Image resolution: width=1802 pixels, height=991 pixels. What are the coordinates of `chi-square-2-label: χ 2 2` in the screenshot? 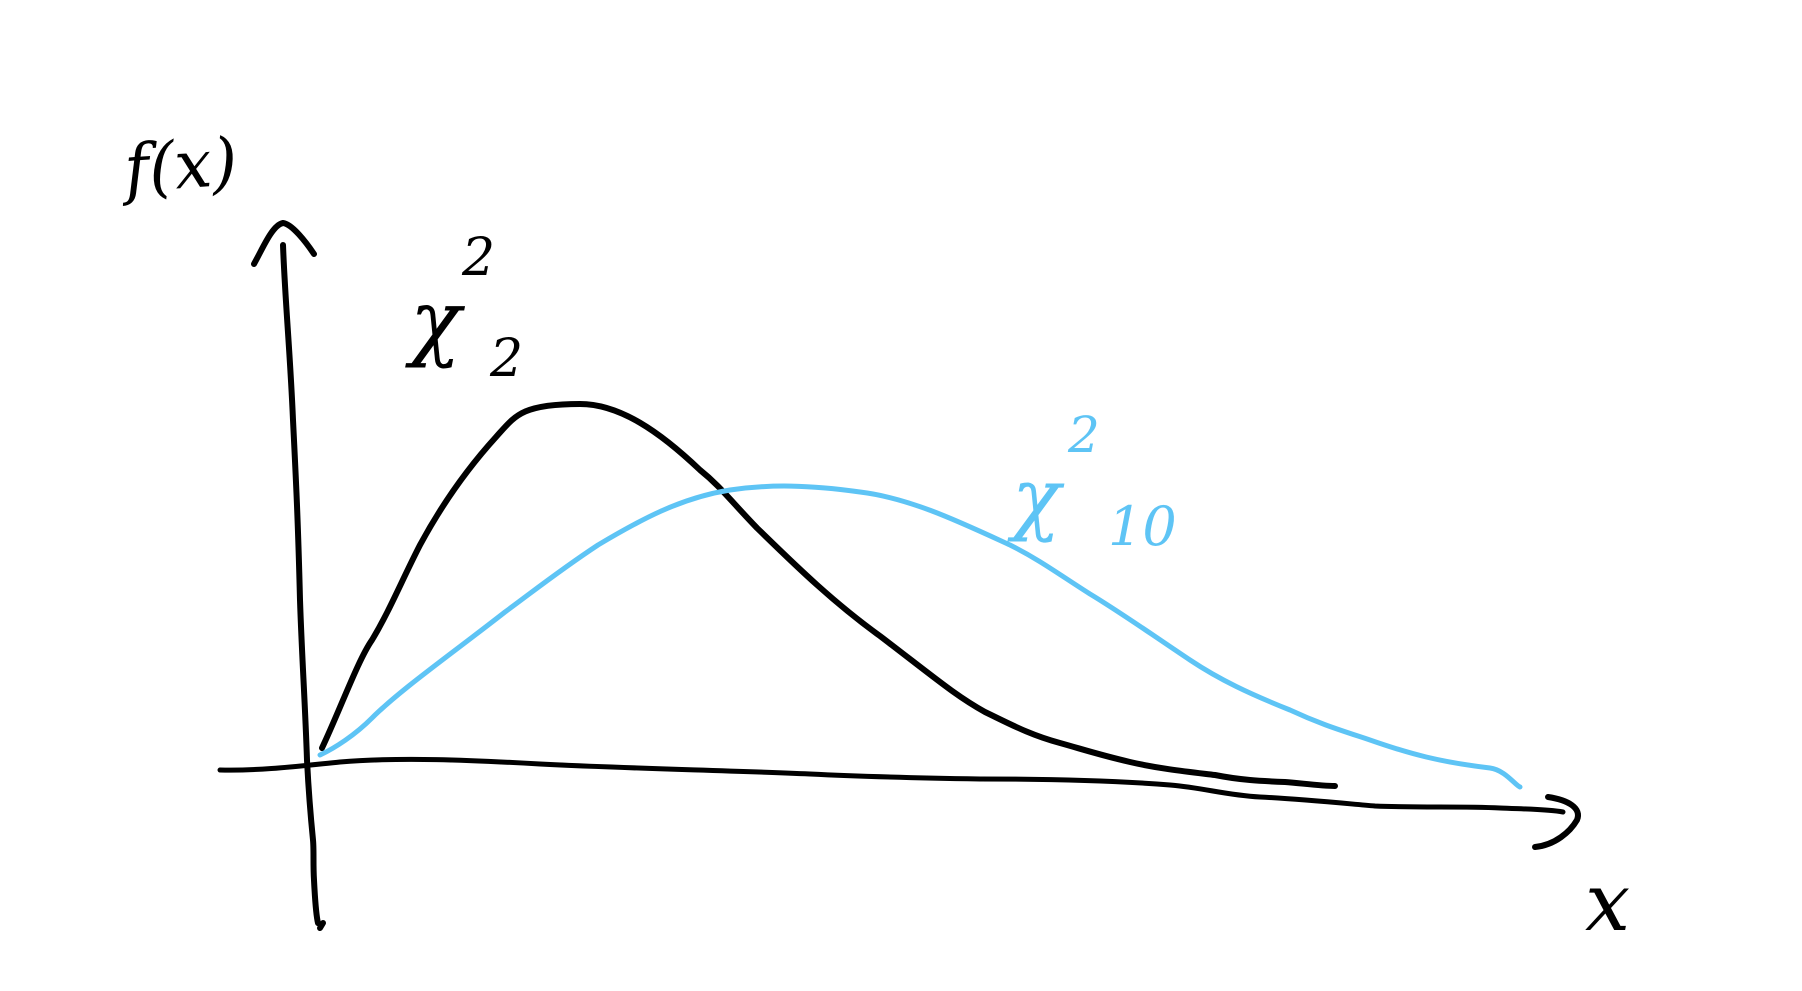 It's located at (464, 308).